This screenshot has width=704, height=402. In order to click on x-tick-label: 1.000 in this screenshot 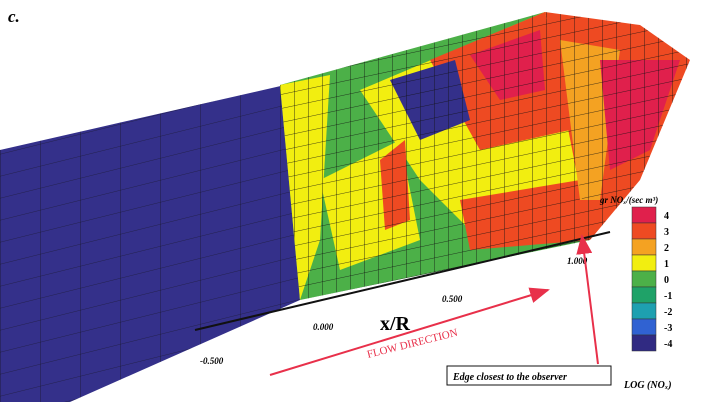, I will do `click(577, 261)`.